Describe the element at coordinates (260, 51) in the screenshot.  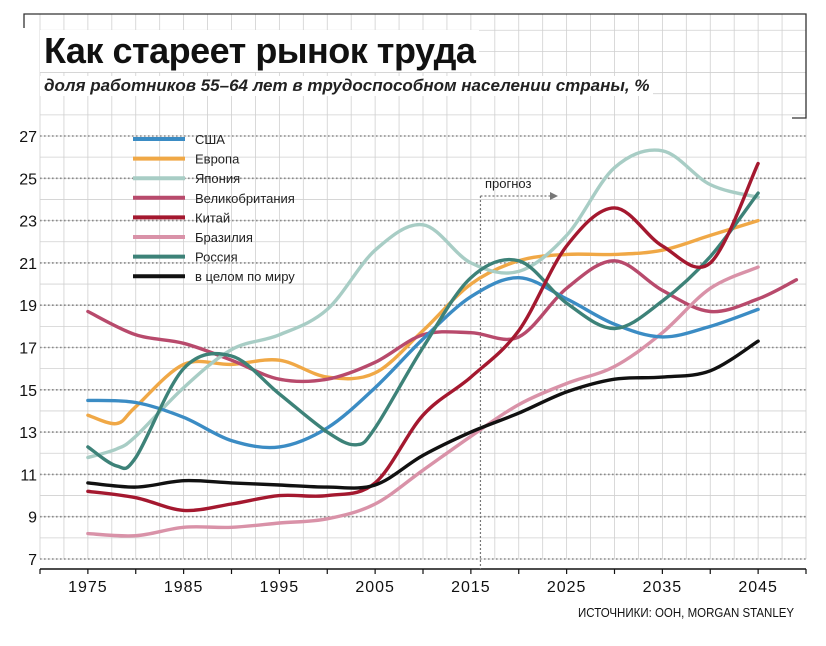
I see `chart-title: Как стареет рынок труда` at that location.